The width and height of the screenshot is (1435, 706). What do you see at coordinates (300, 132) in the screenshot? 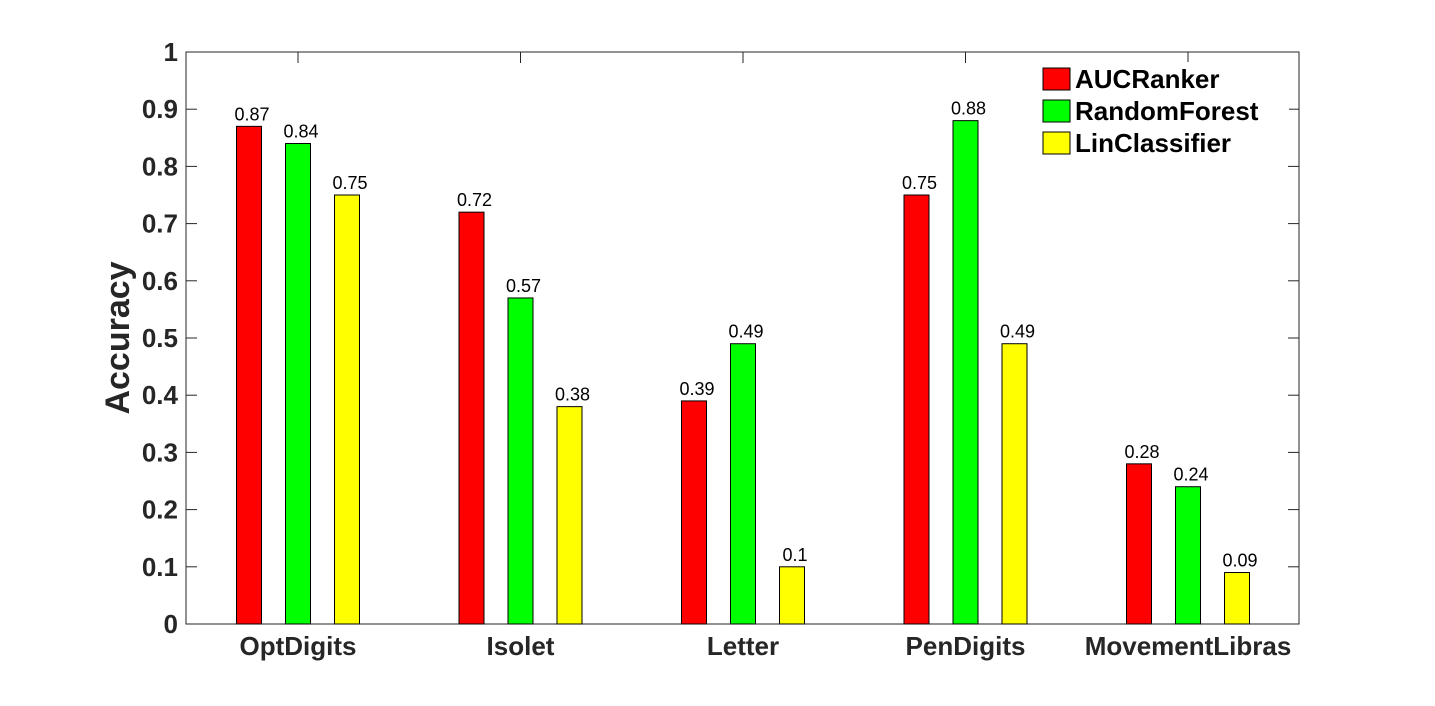
I see `data-label: 0.84` at bounding box center [300, 132].